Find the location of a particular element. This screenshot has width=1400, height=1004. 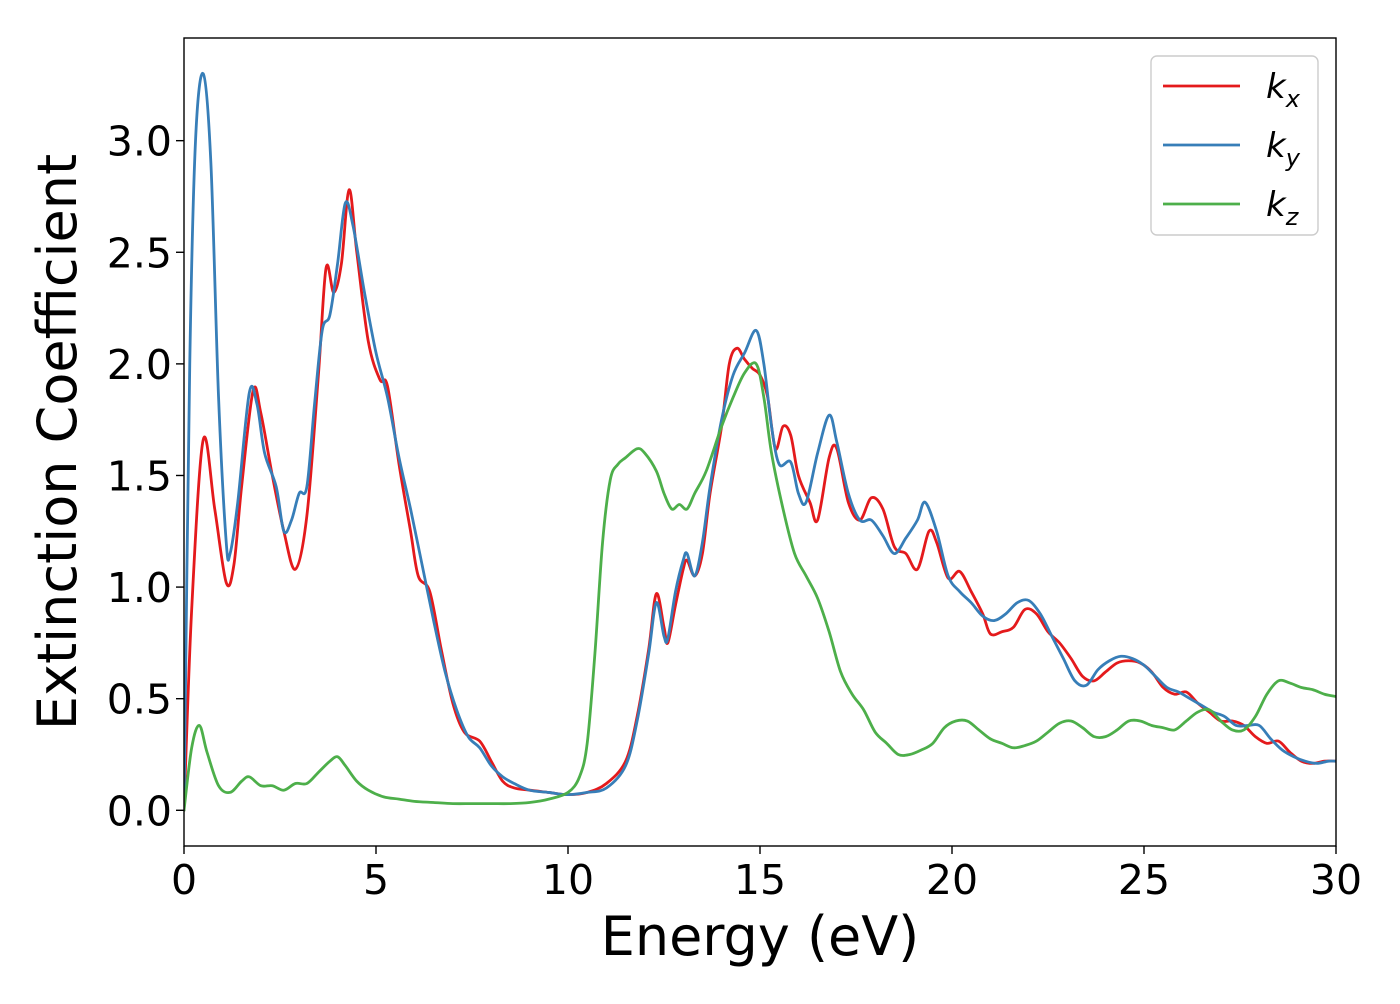

y-tick-label: 0.0 is located at coordinates (139, 811).